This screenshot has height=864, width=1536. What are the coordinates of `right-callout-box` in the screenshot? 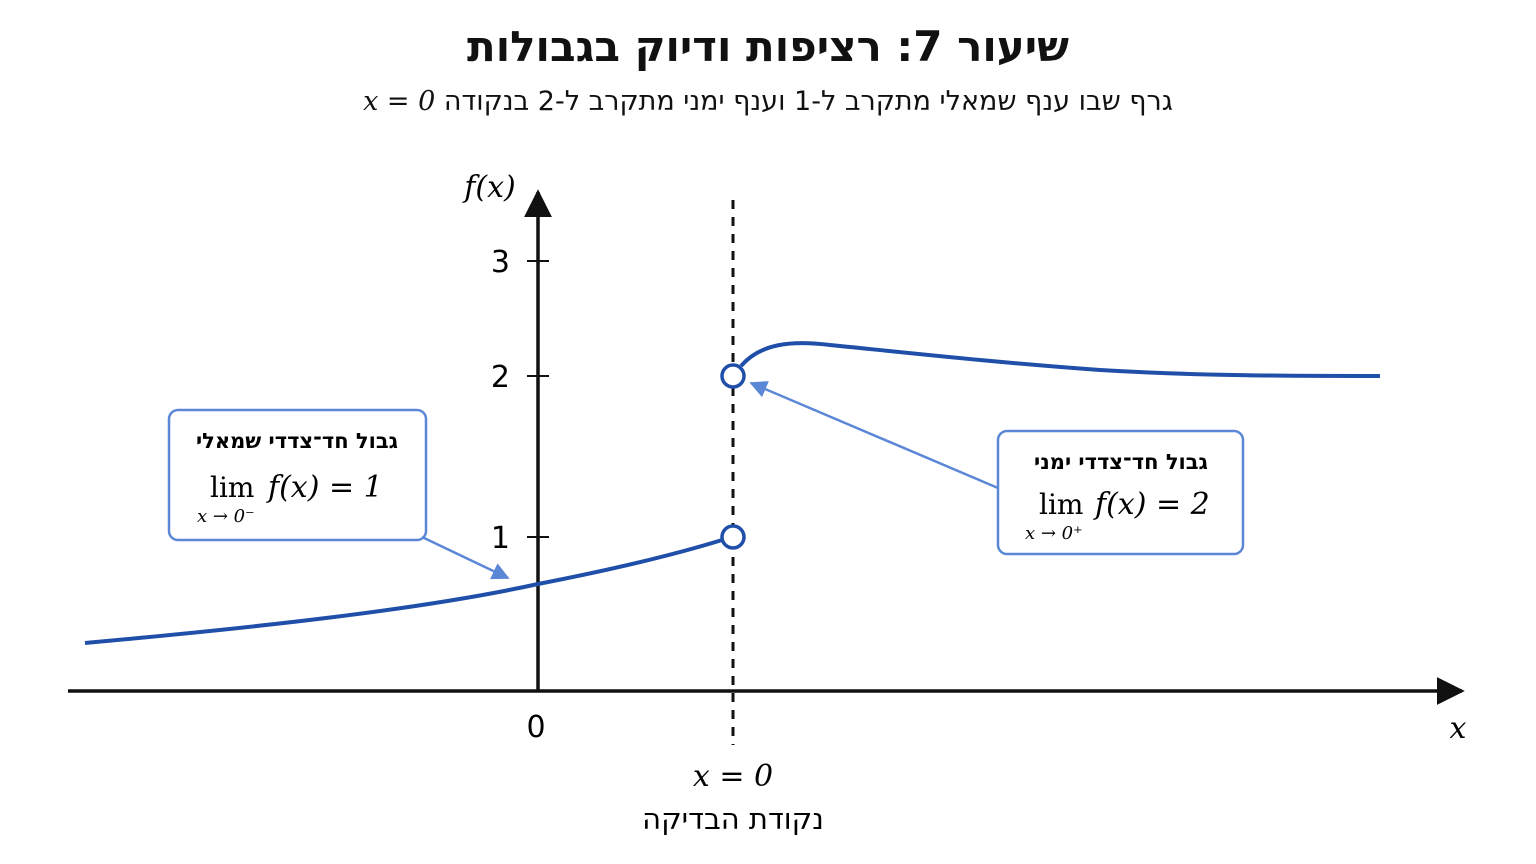 It's located at (1120, 492).